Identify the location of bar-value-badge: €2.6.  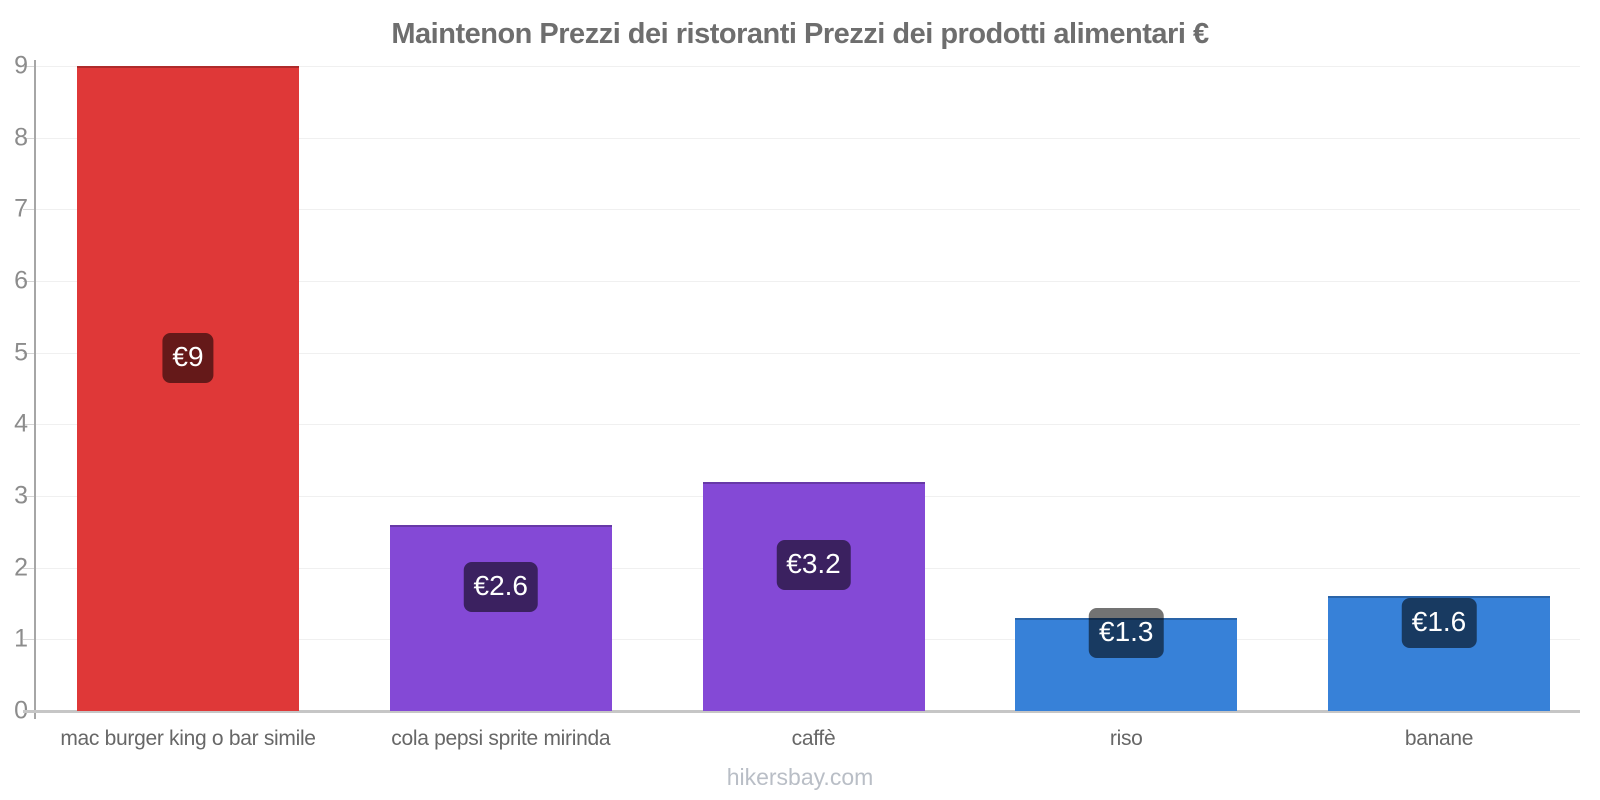
(500, 586).